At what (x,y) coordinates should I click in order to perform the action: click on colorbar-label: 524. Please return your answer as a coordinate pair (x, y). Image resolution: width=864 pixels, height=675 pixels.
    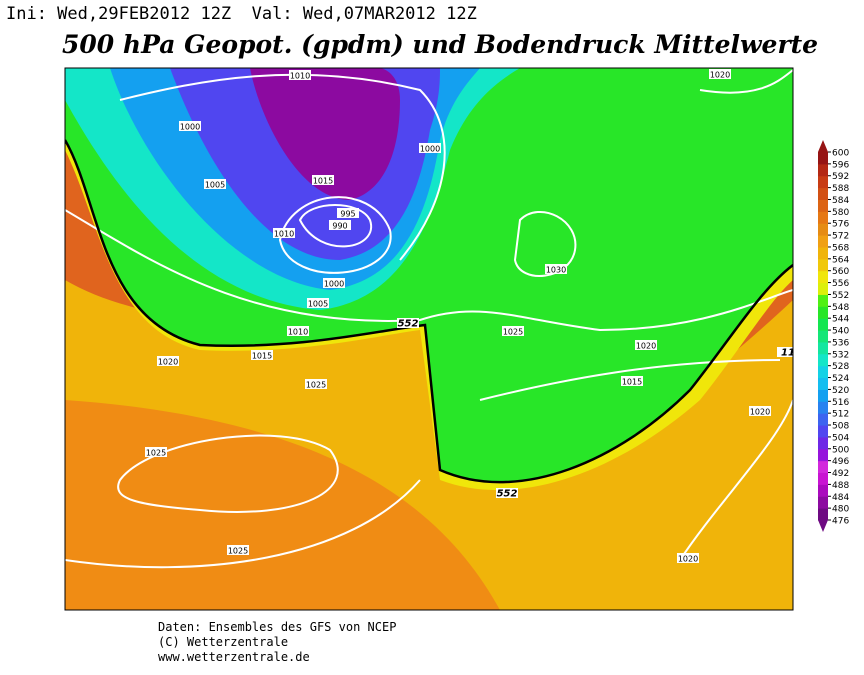
    Looking at the image, I should click on (840, 379).